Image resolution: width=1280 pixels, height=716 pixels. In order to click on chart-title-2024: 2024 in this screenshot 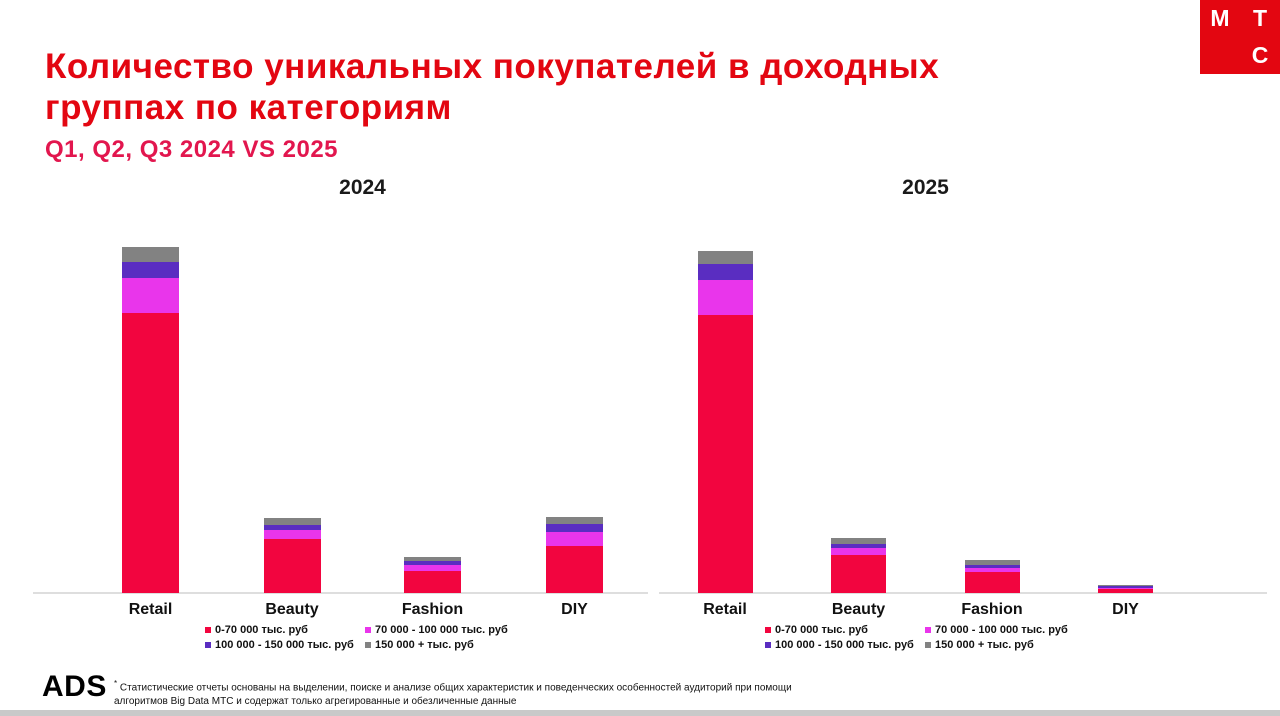, I will do `click(362, 187)`.